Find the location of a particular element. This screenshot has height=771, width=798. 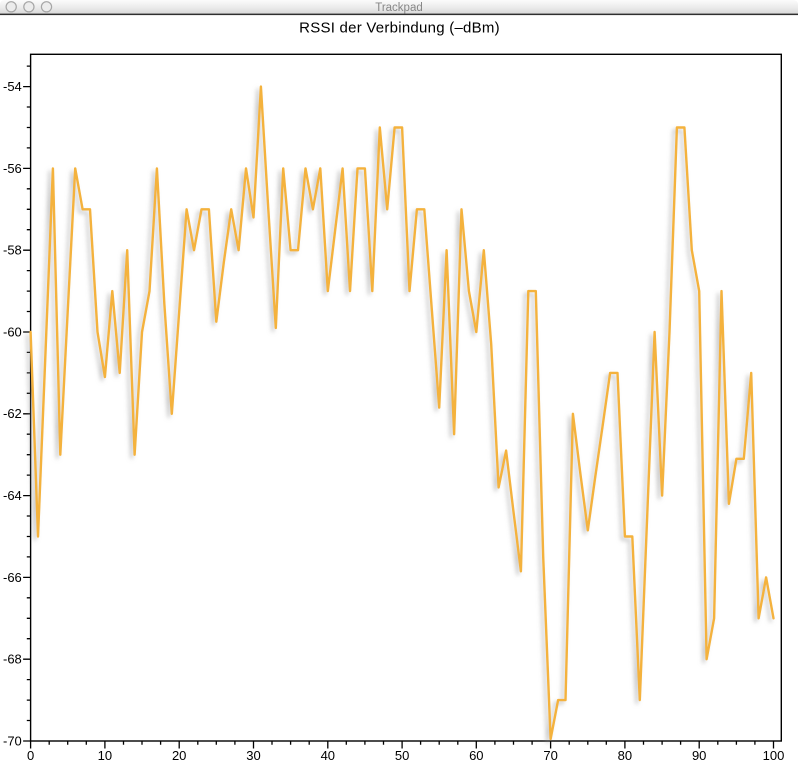

svg-text: -66 is located at coordinates (12, 577).